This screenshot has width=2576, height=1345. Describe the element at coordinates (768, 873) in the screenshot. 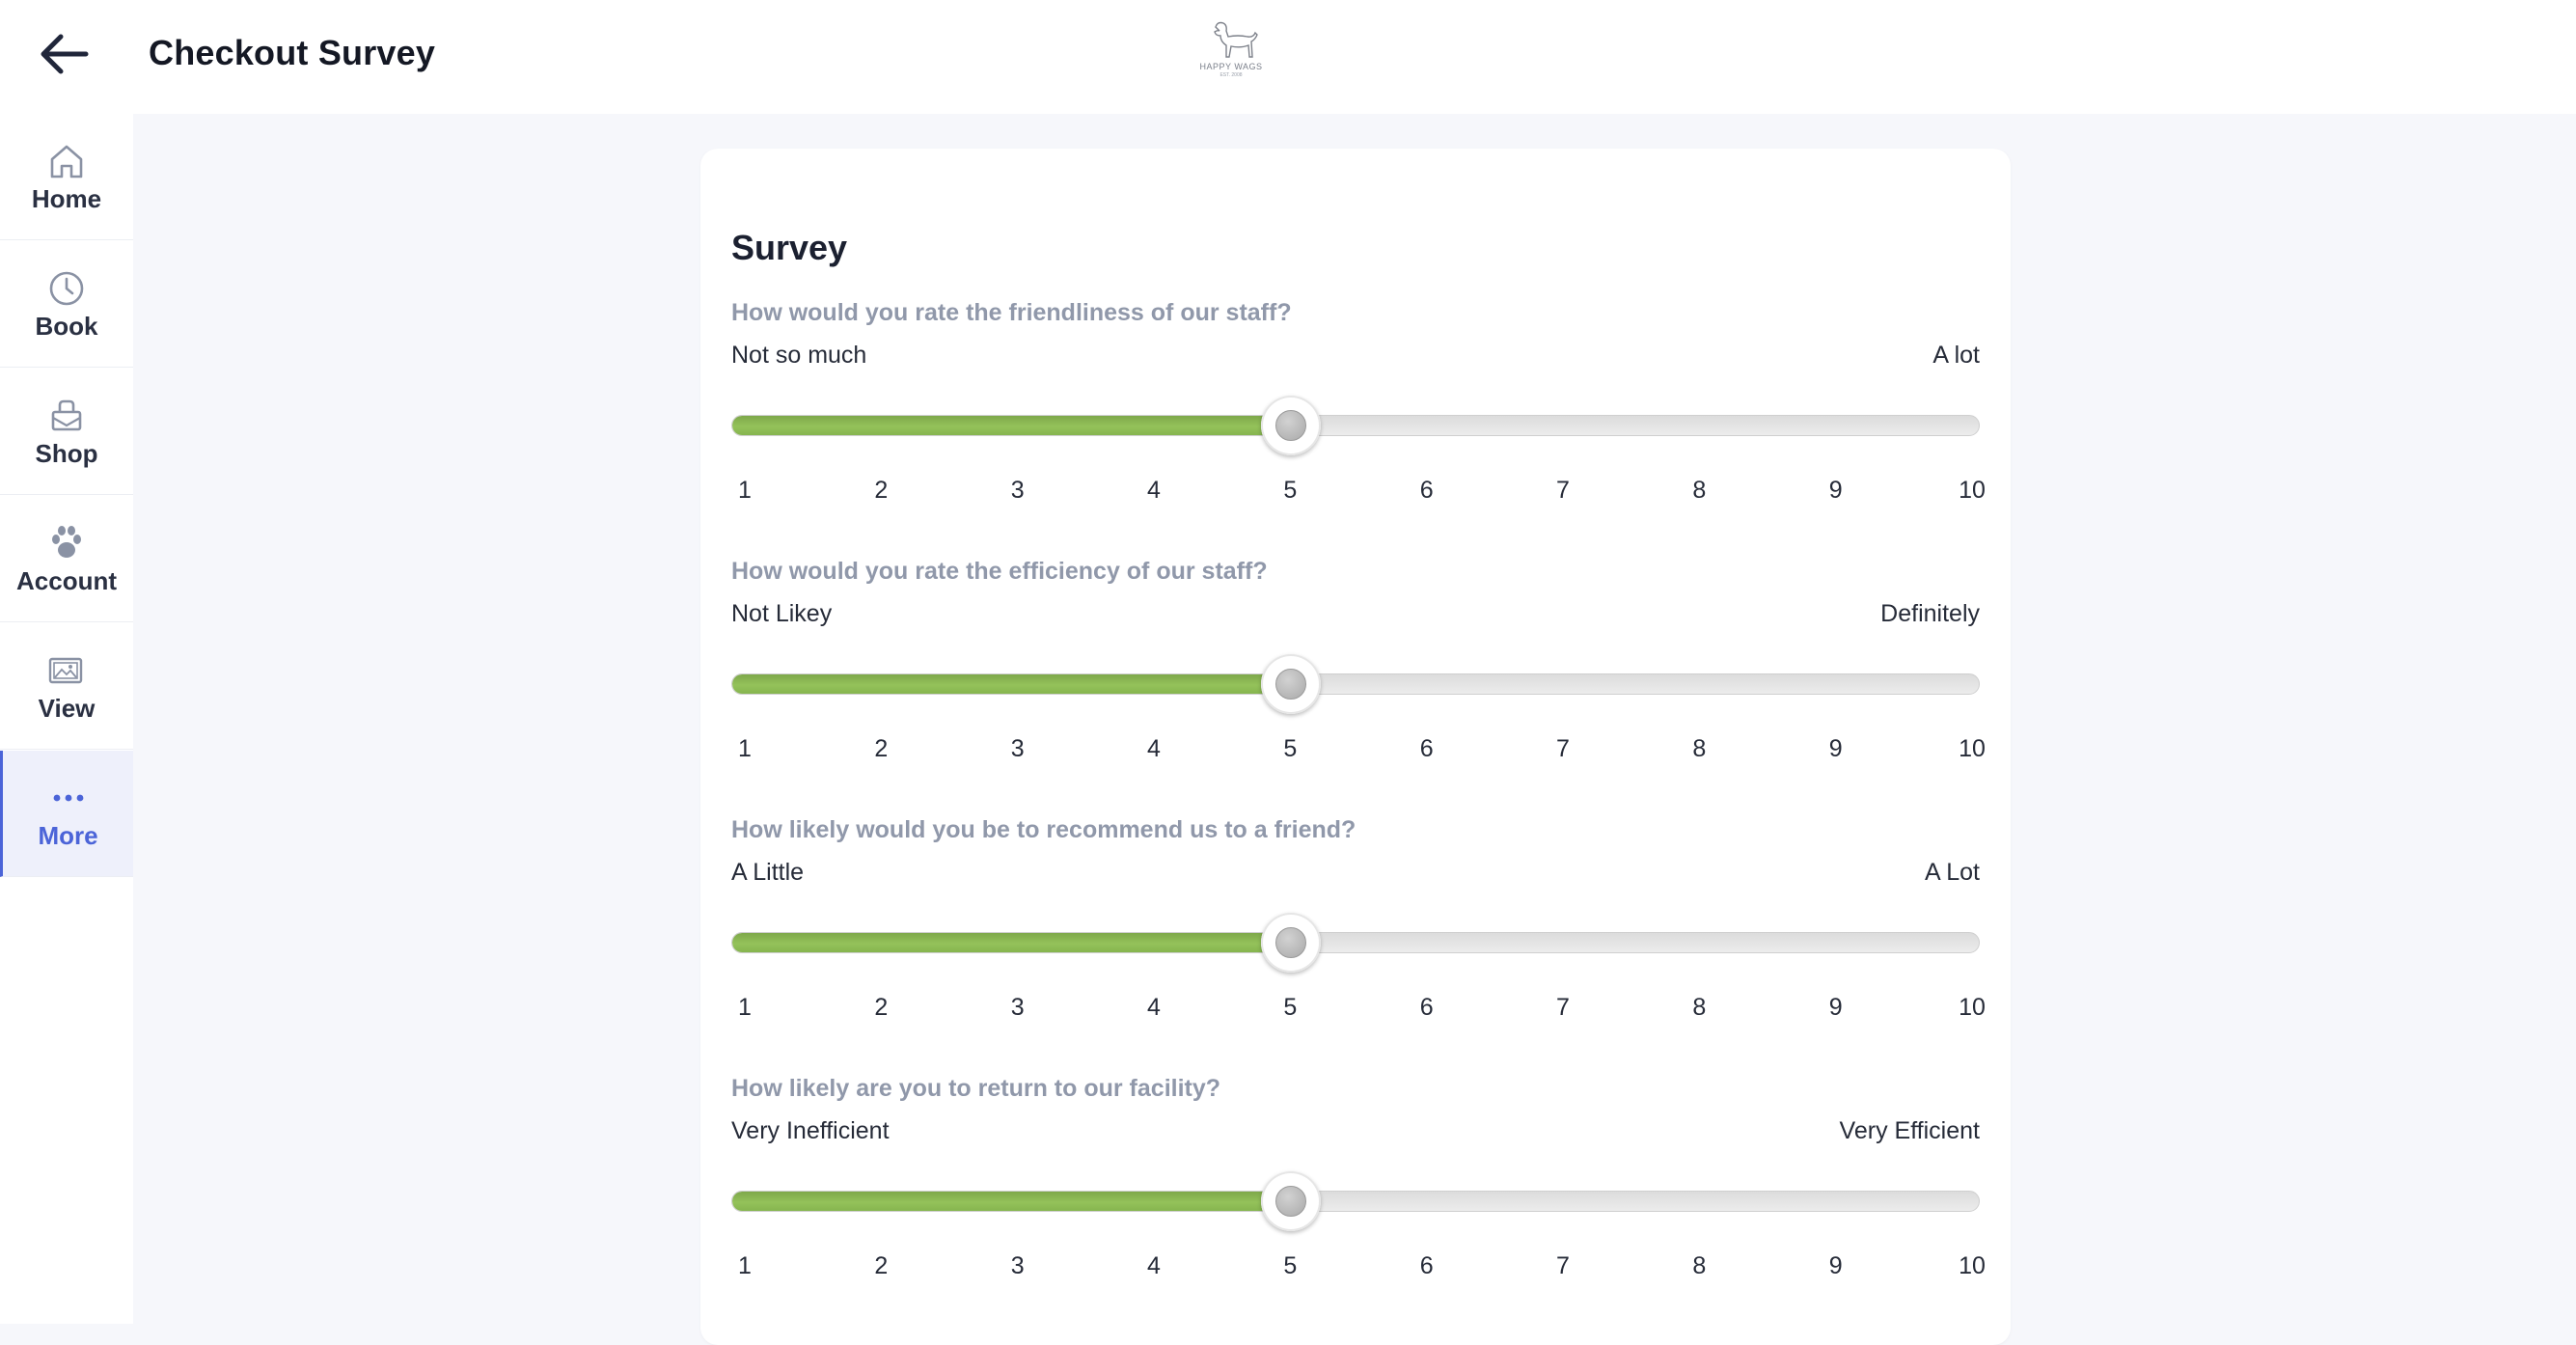

I see `min-label: A Little` at that location.